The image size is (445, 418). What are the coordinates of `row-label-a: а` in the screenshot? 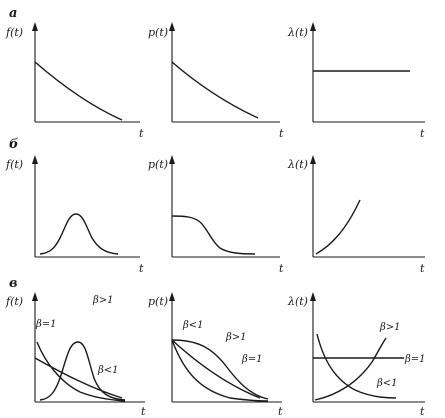 It's located at (13, 13).